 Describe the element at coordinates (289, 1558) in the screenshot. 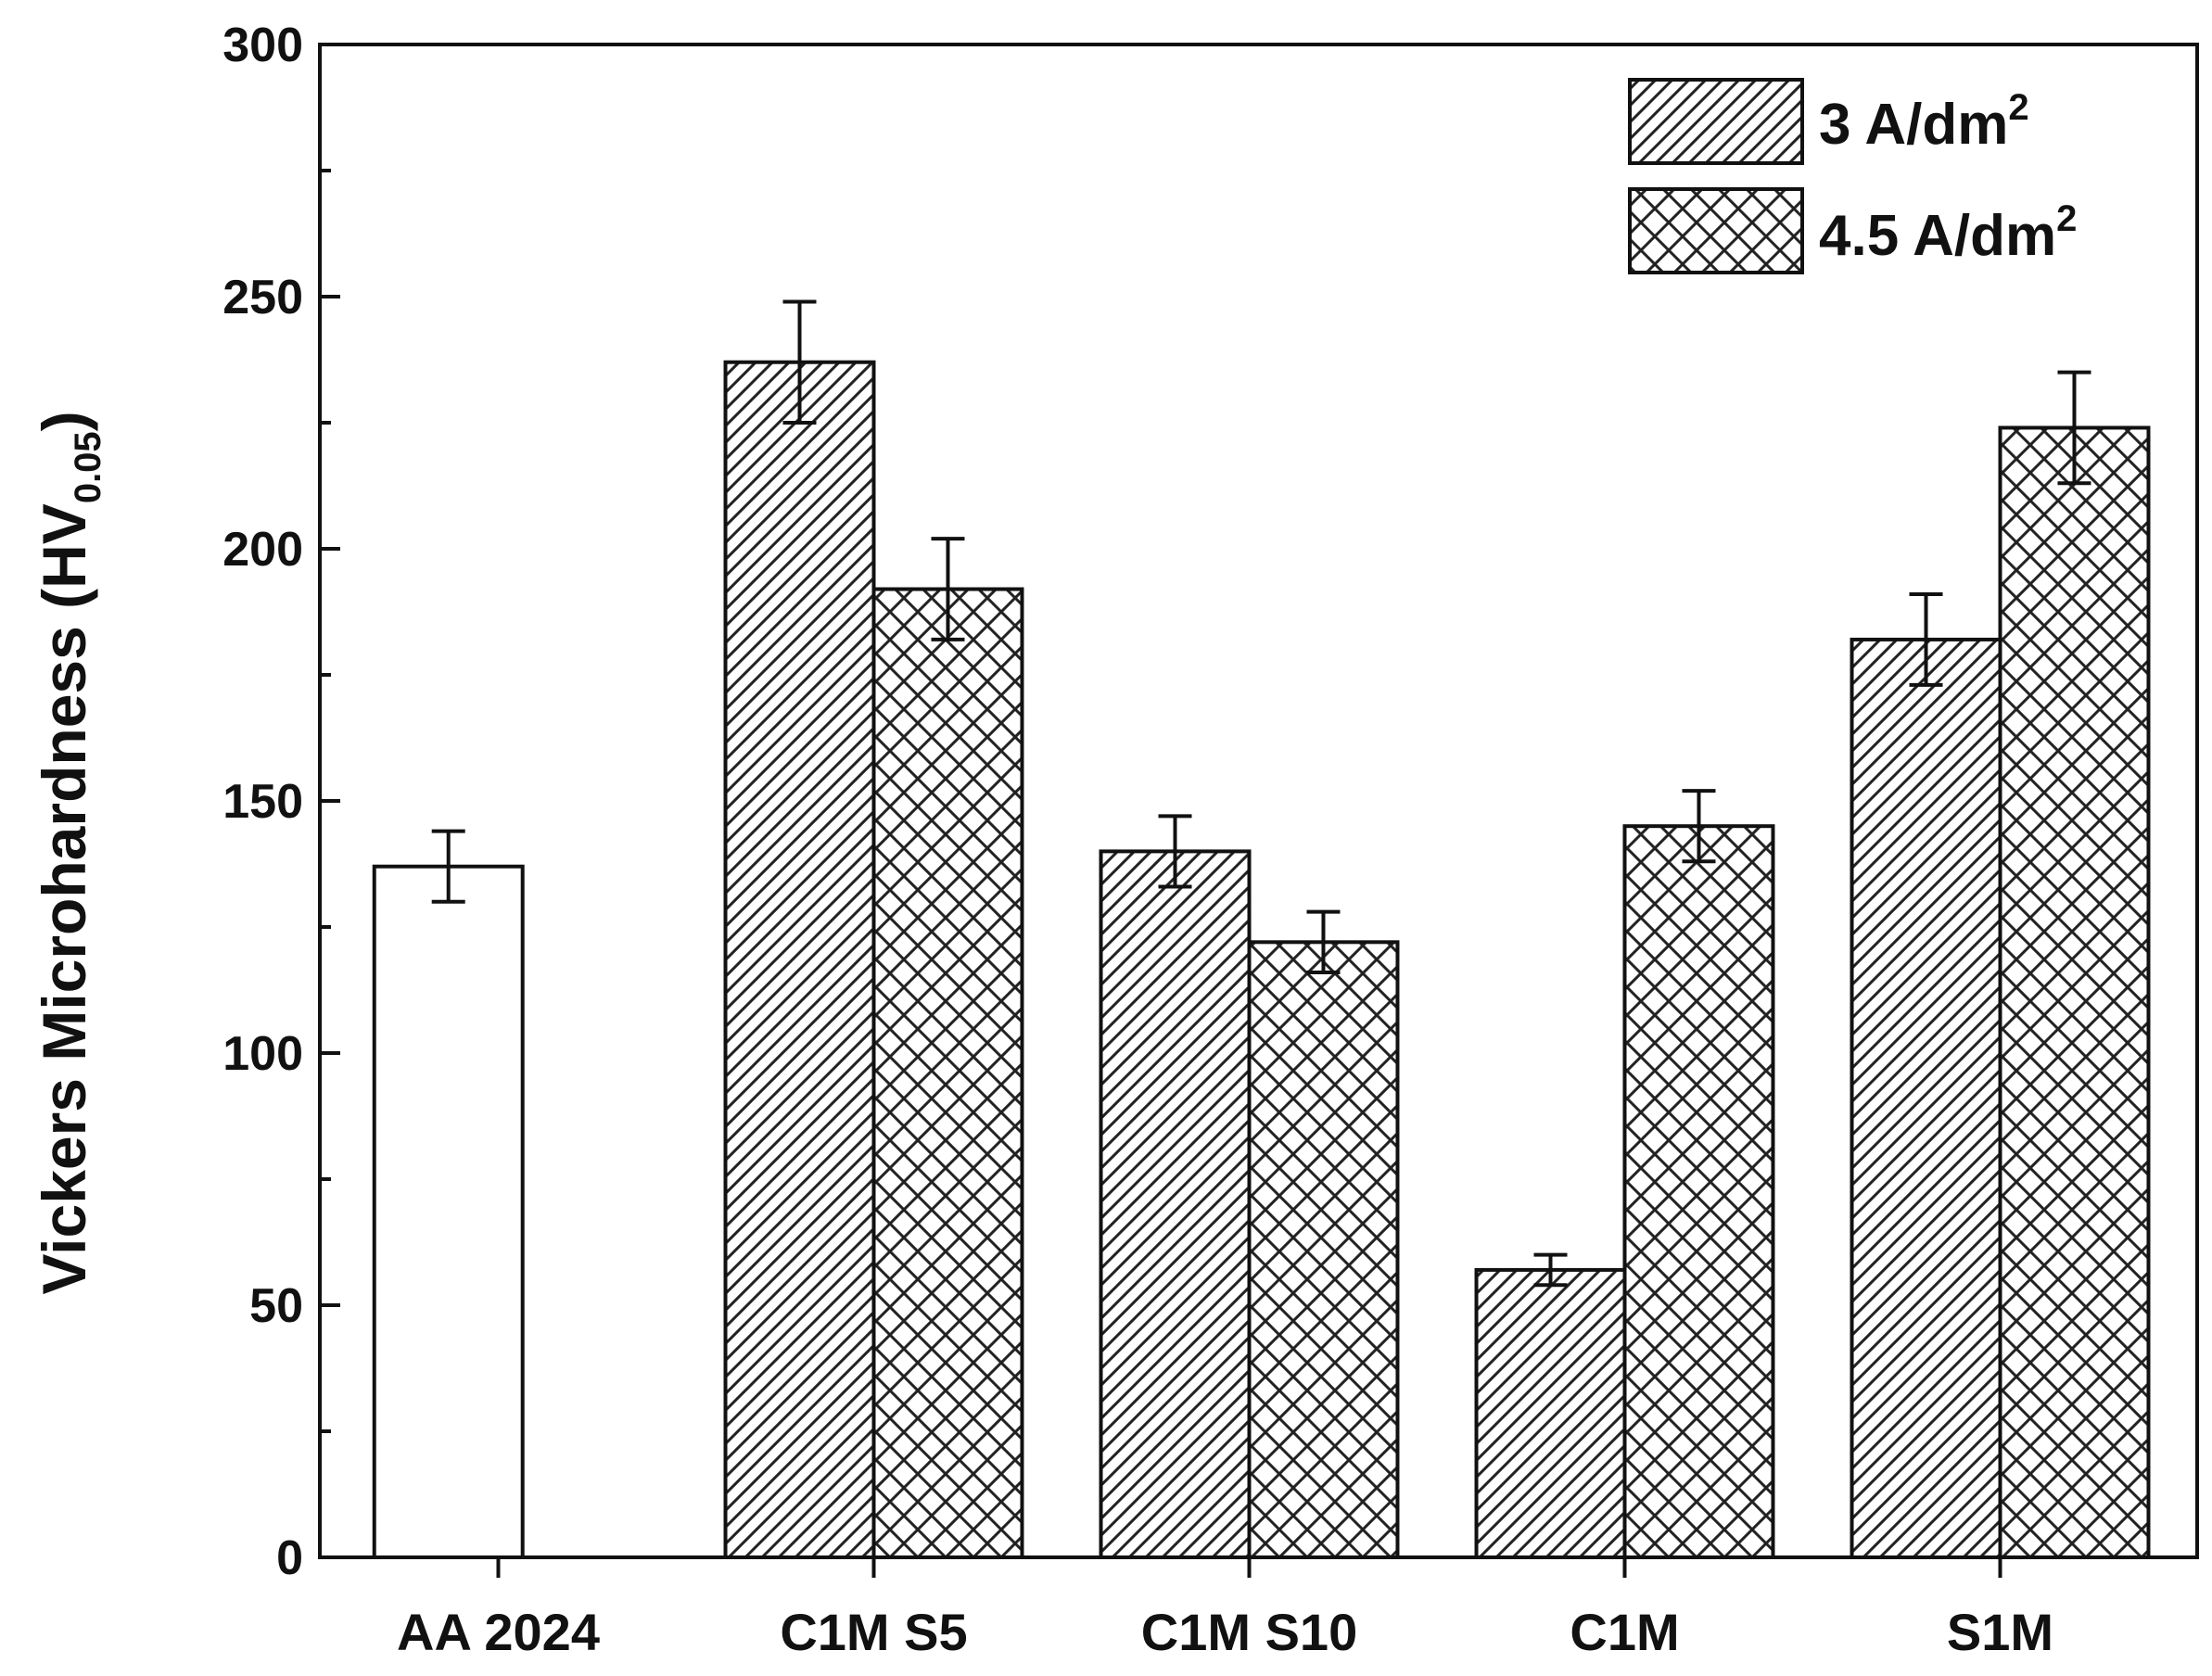

I see `y-tick-label: 0` at that location.